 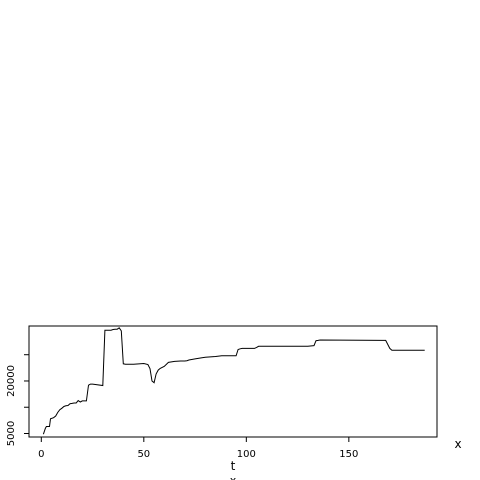 I want to click on x-tick-label: 150, so click(x=348, y=454).